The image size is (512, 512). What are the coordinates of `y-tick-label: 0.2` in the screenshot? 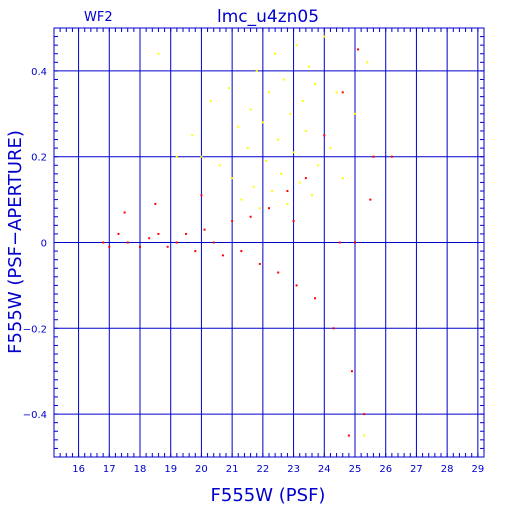 It's located at (39, 158).